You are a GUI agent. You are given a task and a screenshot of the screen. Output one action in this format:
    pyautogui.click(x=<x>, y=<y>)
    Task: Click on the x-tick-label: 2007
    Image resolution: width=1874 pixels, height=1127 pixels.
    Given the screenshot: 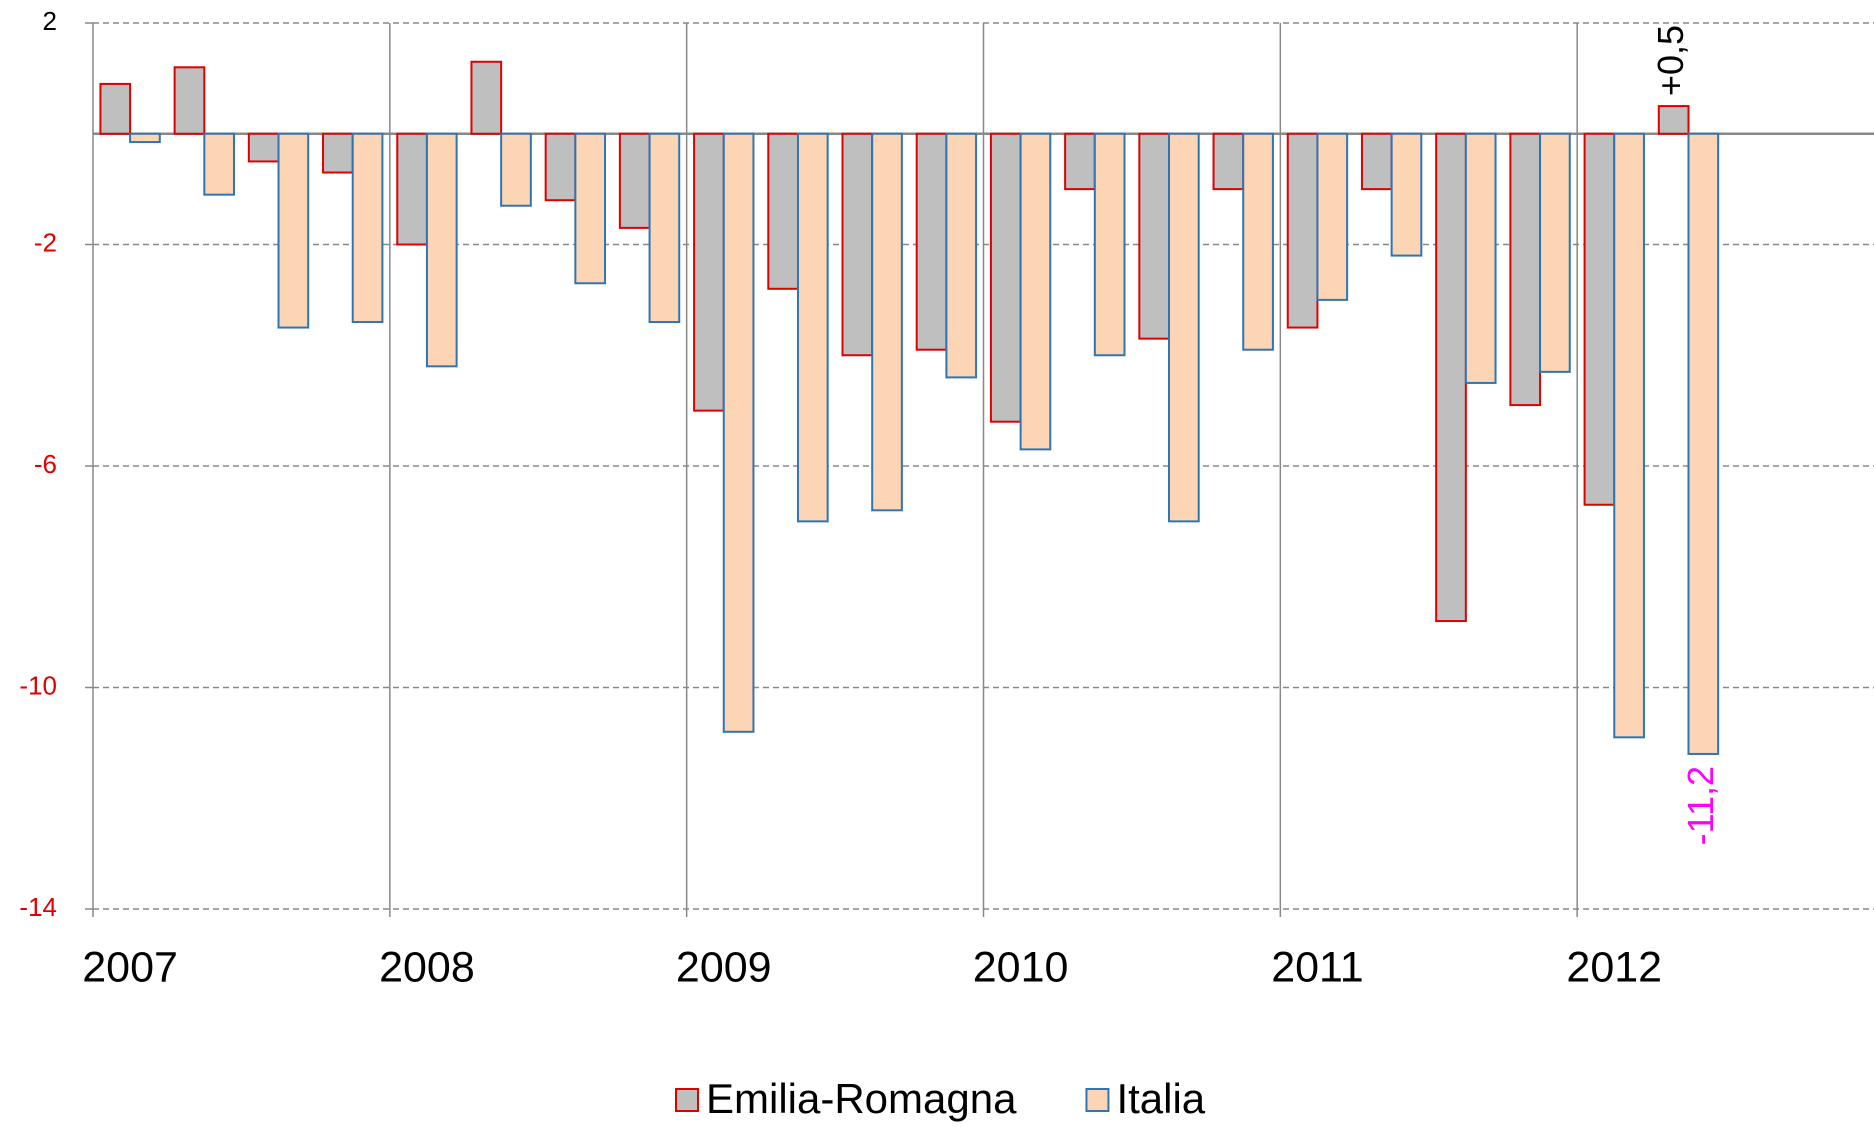 What is the action you would take?
    pyautogui.click(x=130, y=967)
    